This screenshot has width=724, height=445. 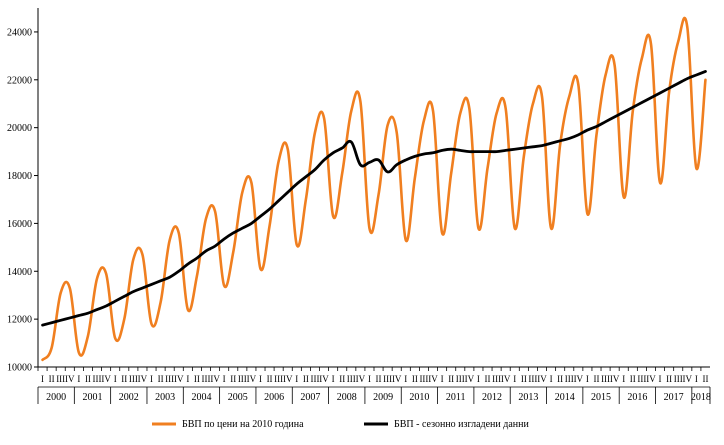 I want to click on legend-label-series-1: БВП по цени на 2010 година, so click(x=243, y=424).